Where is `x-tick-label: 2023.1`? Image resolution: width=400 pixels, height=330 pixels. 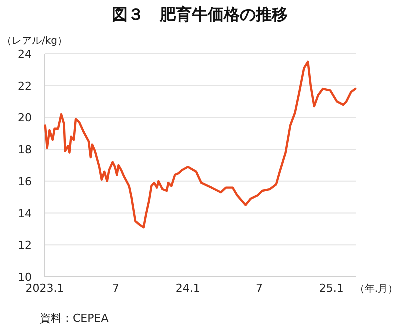
x-tick-label: 2023.1 is located at coordinates (45, 288).